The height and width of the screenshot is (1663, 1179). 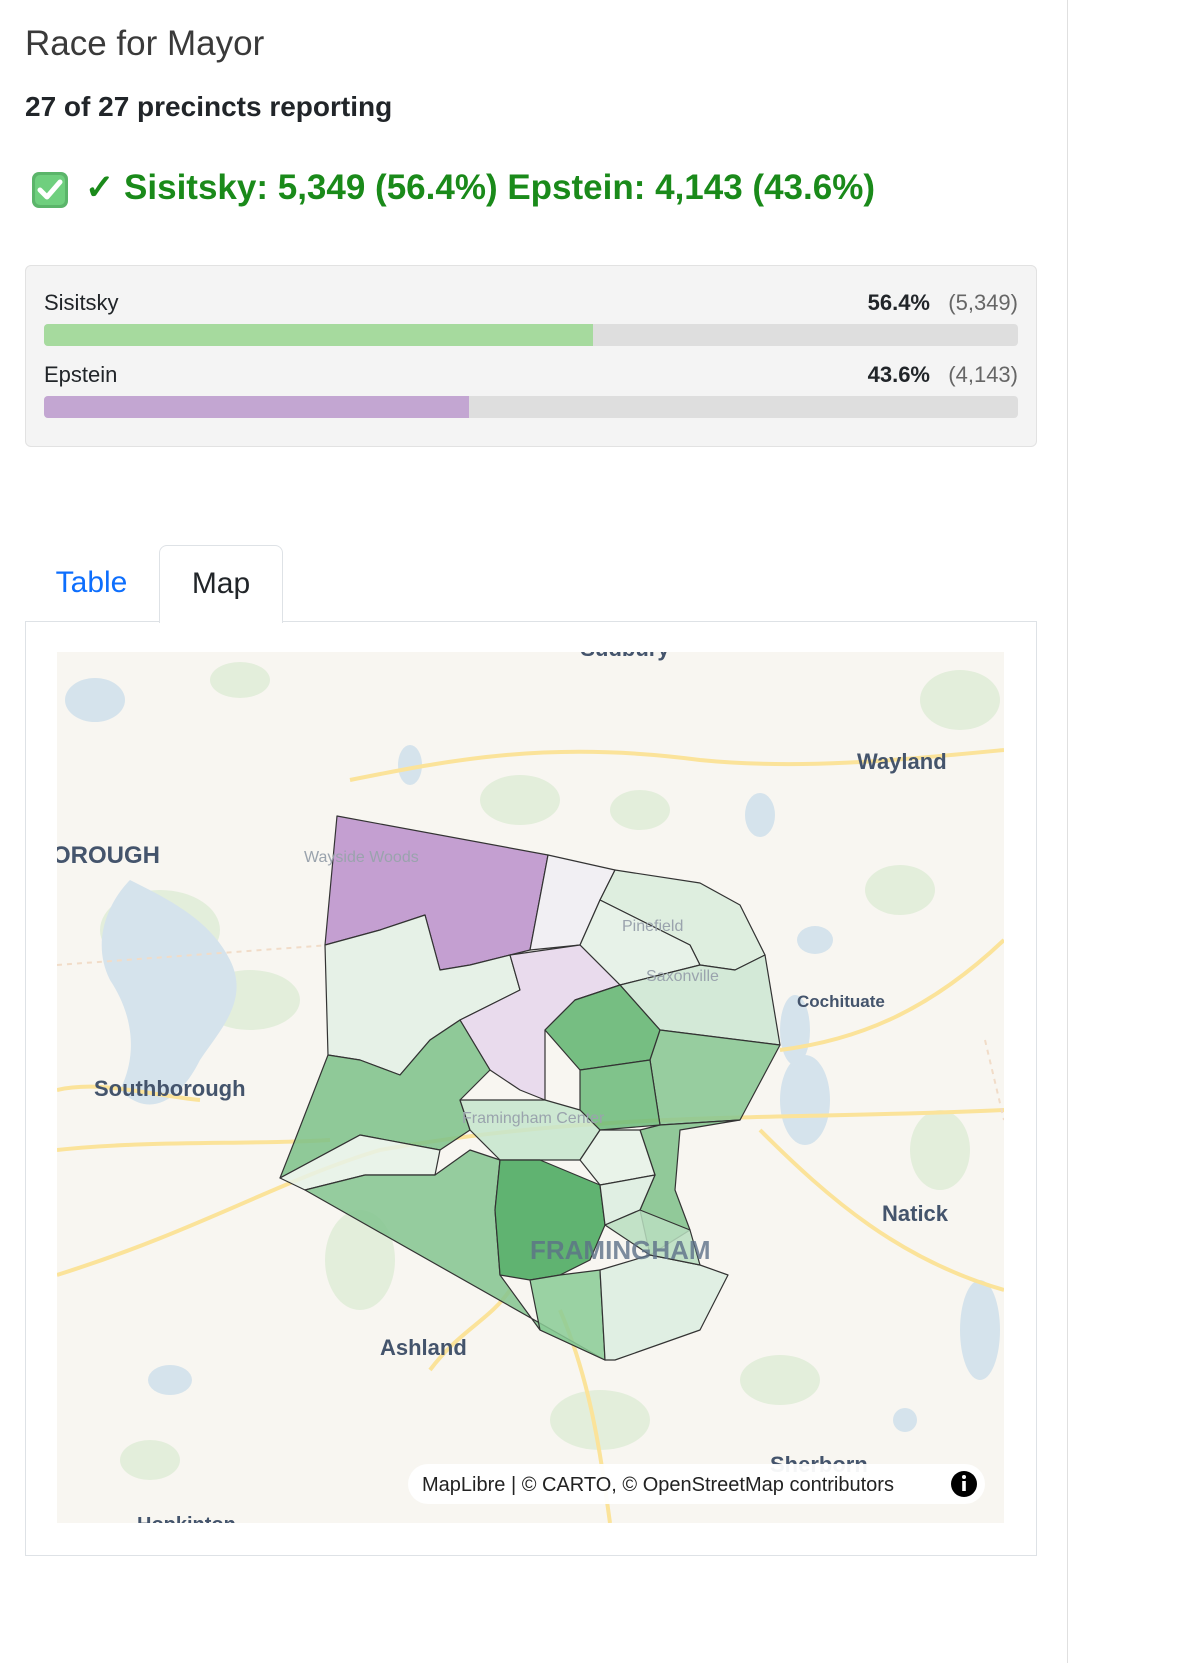 I want to click on place-label: Hopkinton, so click(x=186, y=1518).